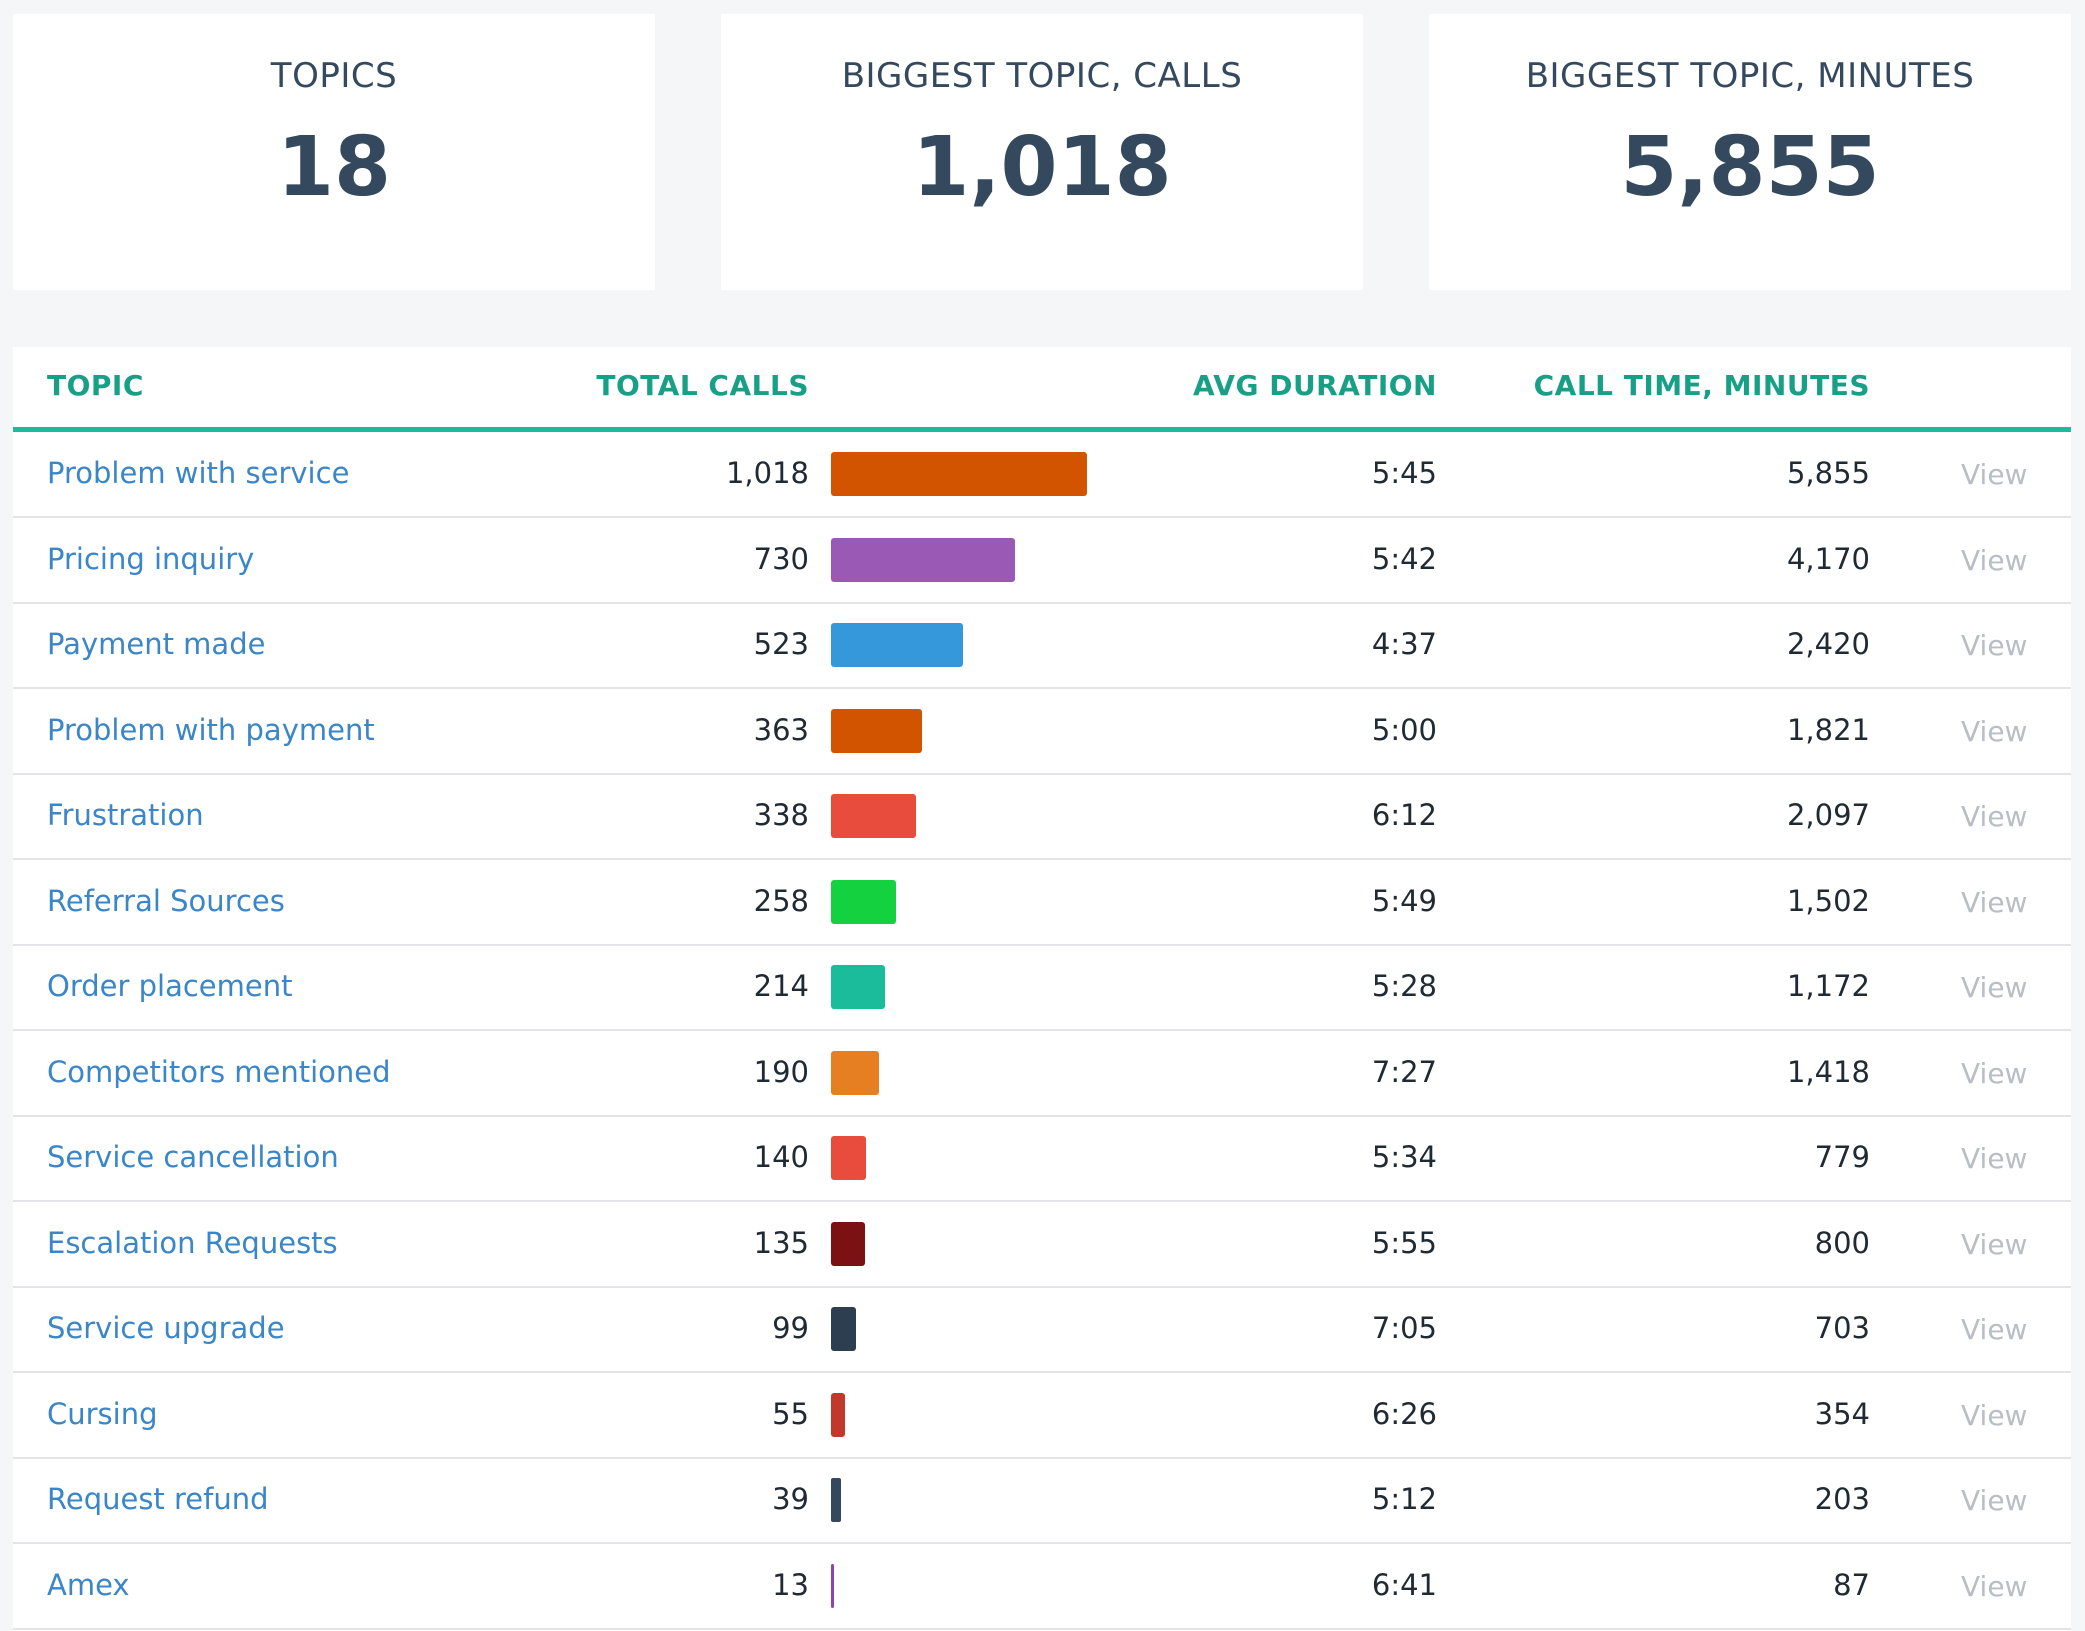 The height and width of the screenshot is (1631, 2085). What do you see at coordinates (1404, 558) in the screenshot?
I see `avg-duration-value: 5:42` at bounding box center [1404, 558].